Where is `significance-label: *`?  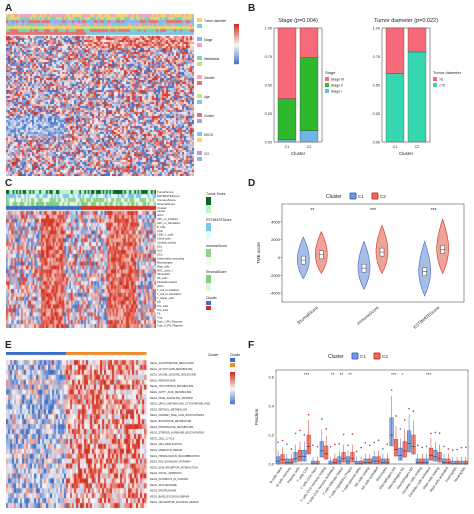
significance-label: * is located at coordinates (403, 374).